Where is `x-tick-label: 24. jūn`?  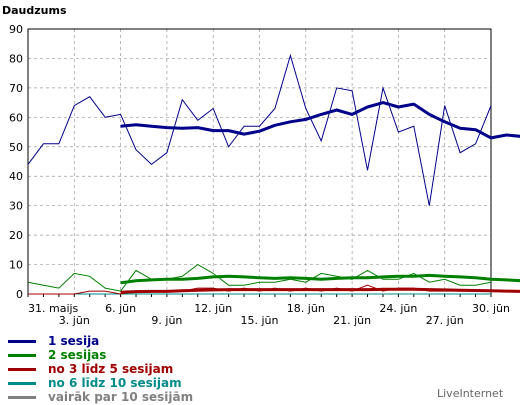 x-tick-label: 24. jūn is located at coordinates (398, 308).